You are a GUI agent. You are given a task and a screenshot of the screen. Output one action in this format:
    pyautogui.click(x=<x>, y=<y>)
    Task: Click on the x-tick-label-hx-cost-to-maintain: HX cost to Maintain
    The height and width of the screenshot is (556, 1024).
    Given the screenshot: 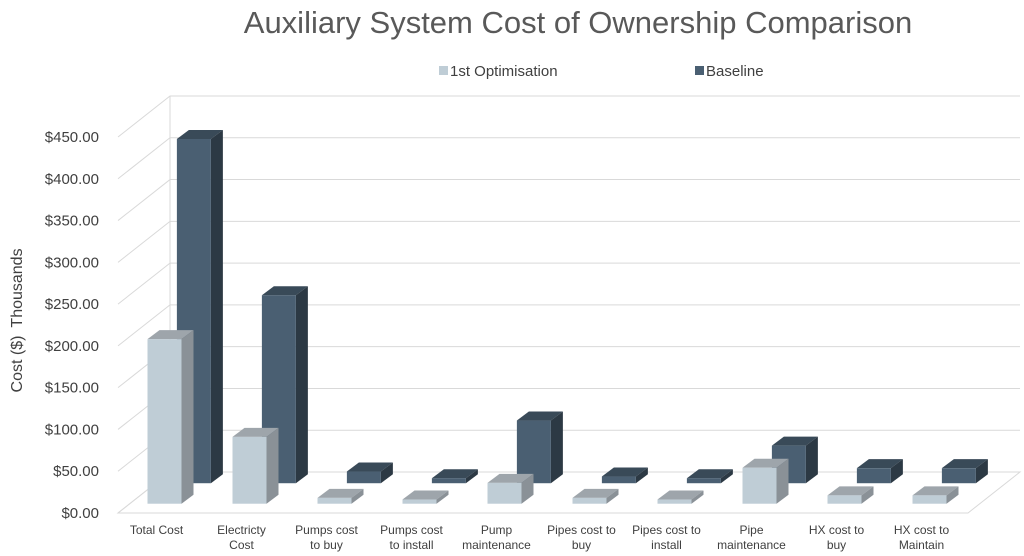 What is the action you would take?
    pyautogui.click(x=922, y=537)
    